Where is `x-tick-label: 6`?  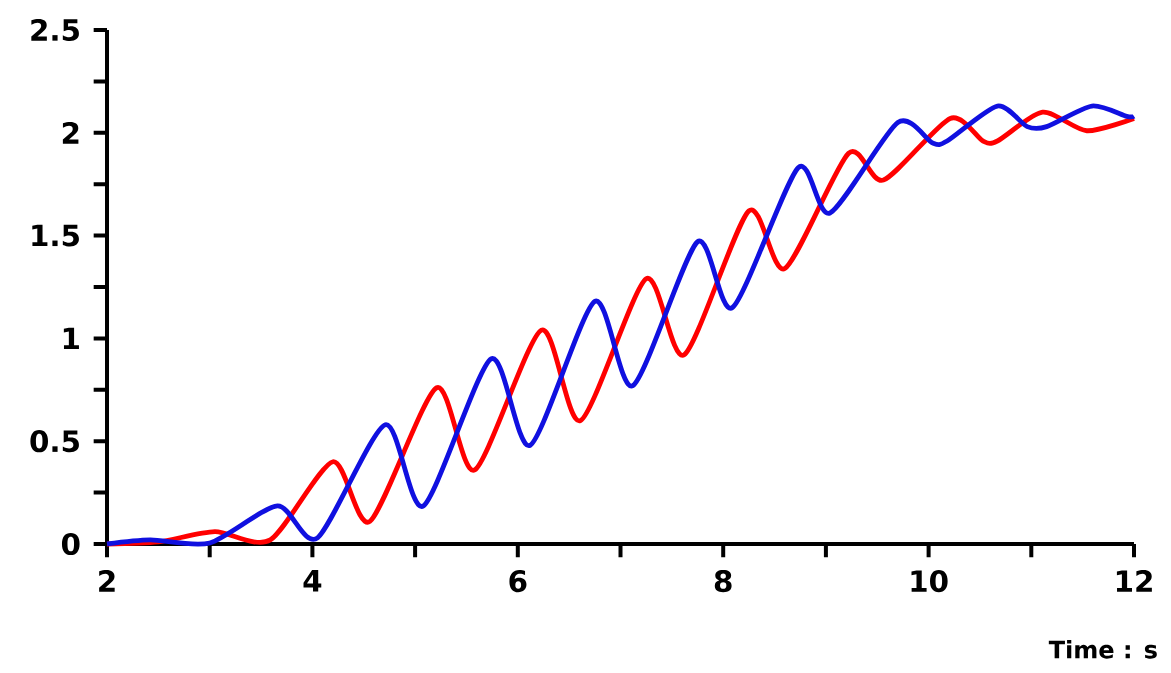 x-tick-label: 6 is located at coordinates (518, 581).